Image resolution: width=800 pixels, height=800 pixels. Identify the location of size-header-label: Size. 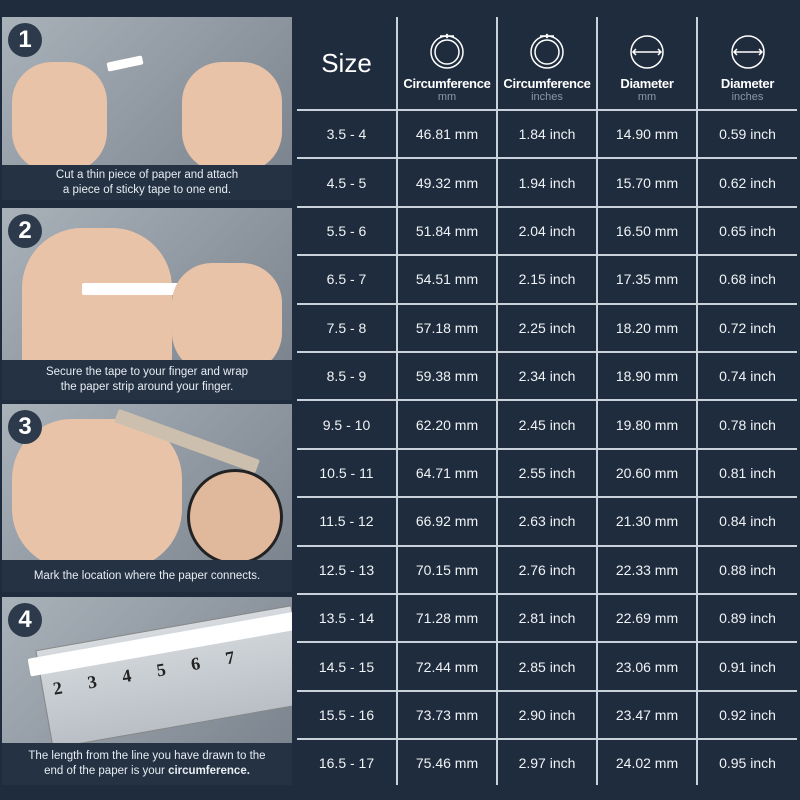
(346, 62).